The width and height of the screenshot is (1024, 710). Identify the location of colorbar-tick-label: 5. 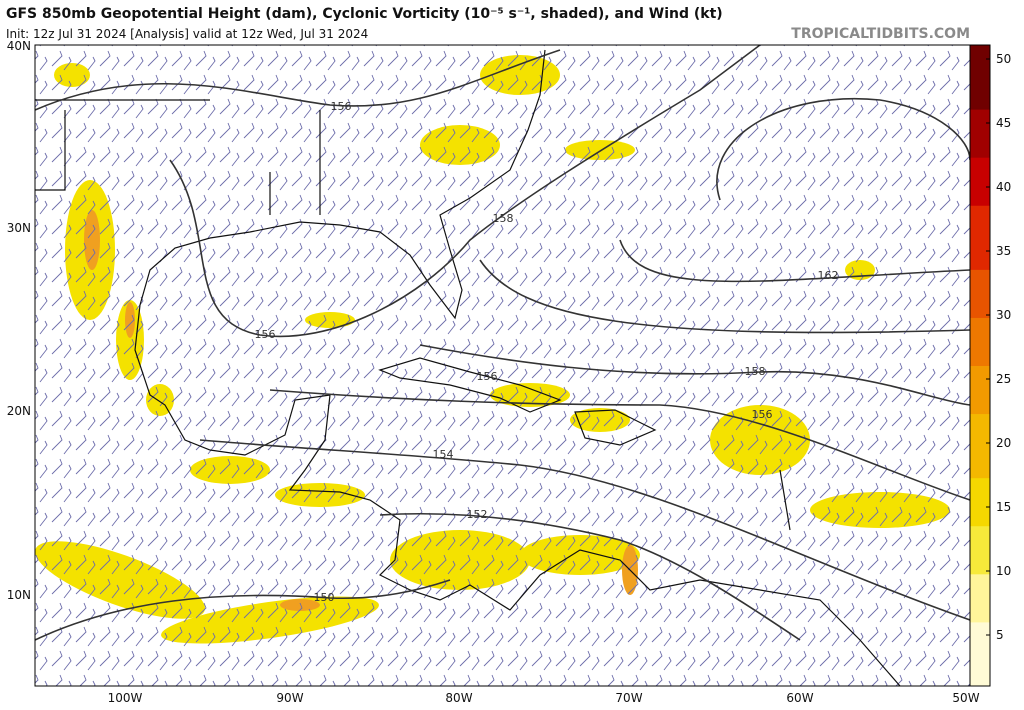
(1000, 635).